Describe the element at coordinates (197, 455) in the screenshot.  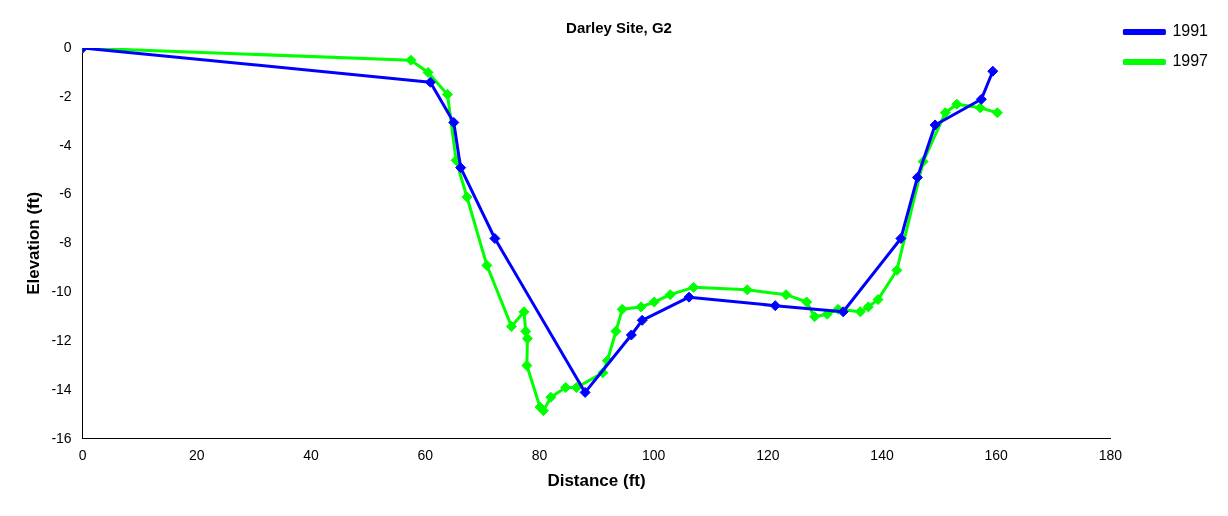
I see `x-tick-label: 20` at that location.